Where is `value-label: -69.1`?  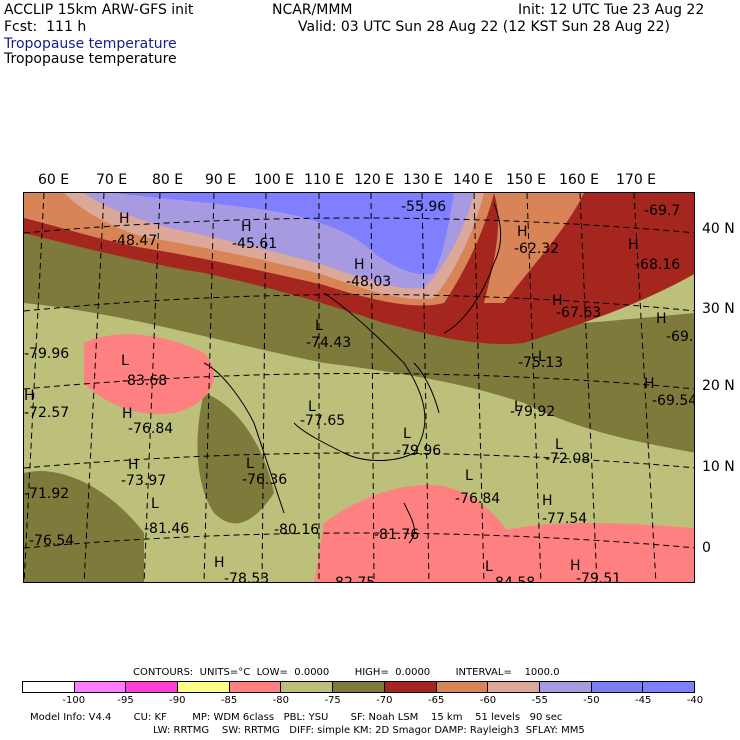 value-label: -69.1 is located at coordinates (680, 337).